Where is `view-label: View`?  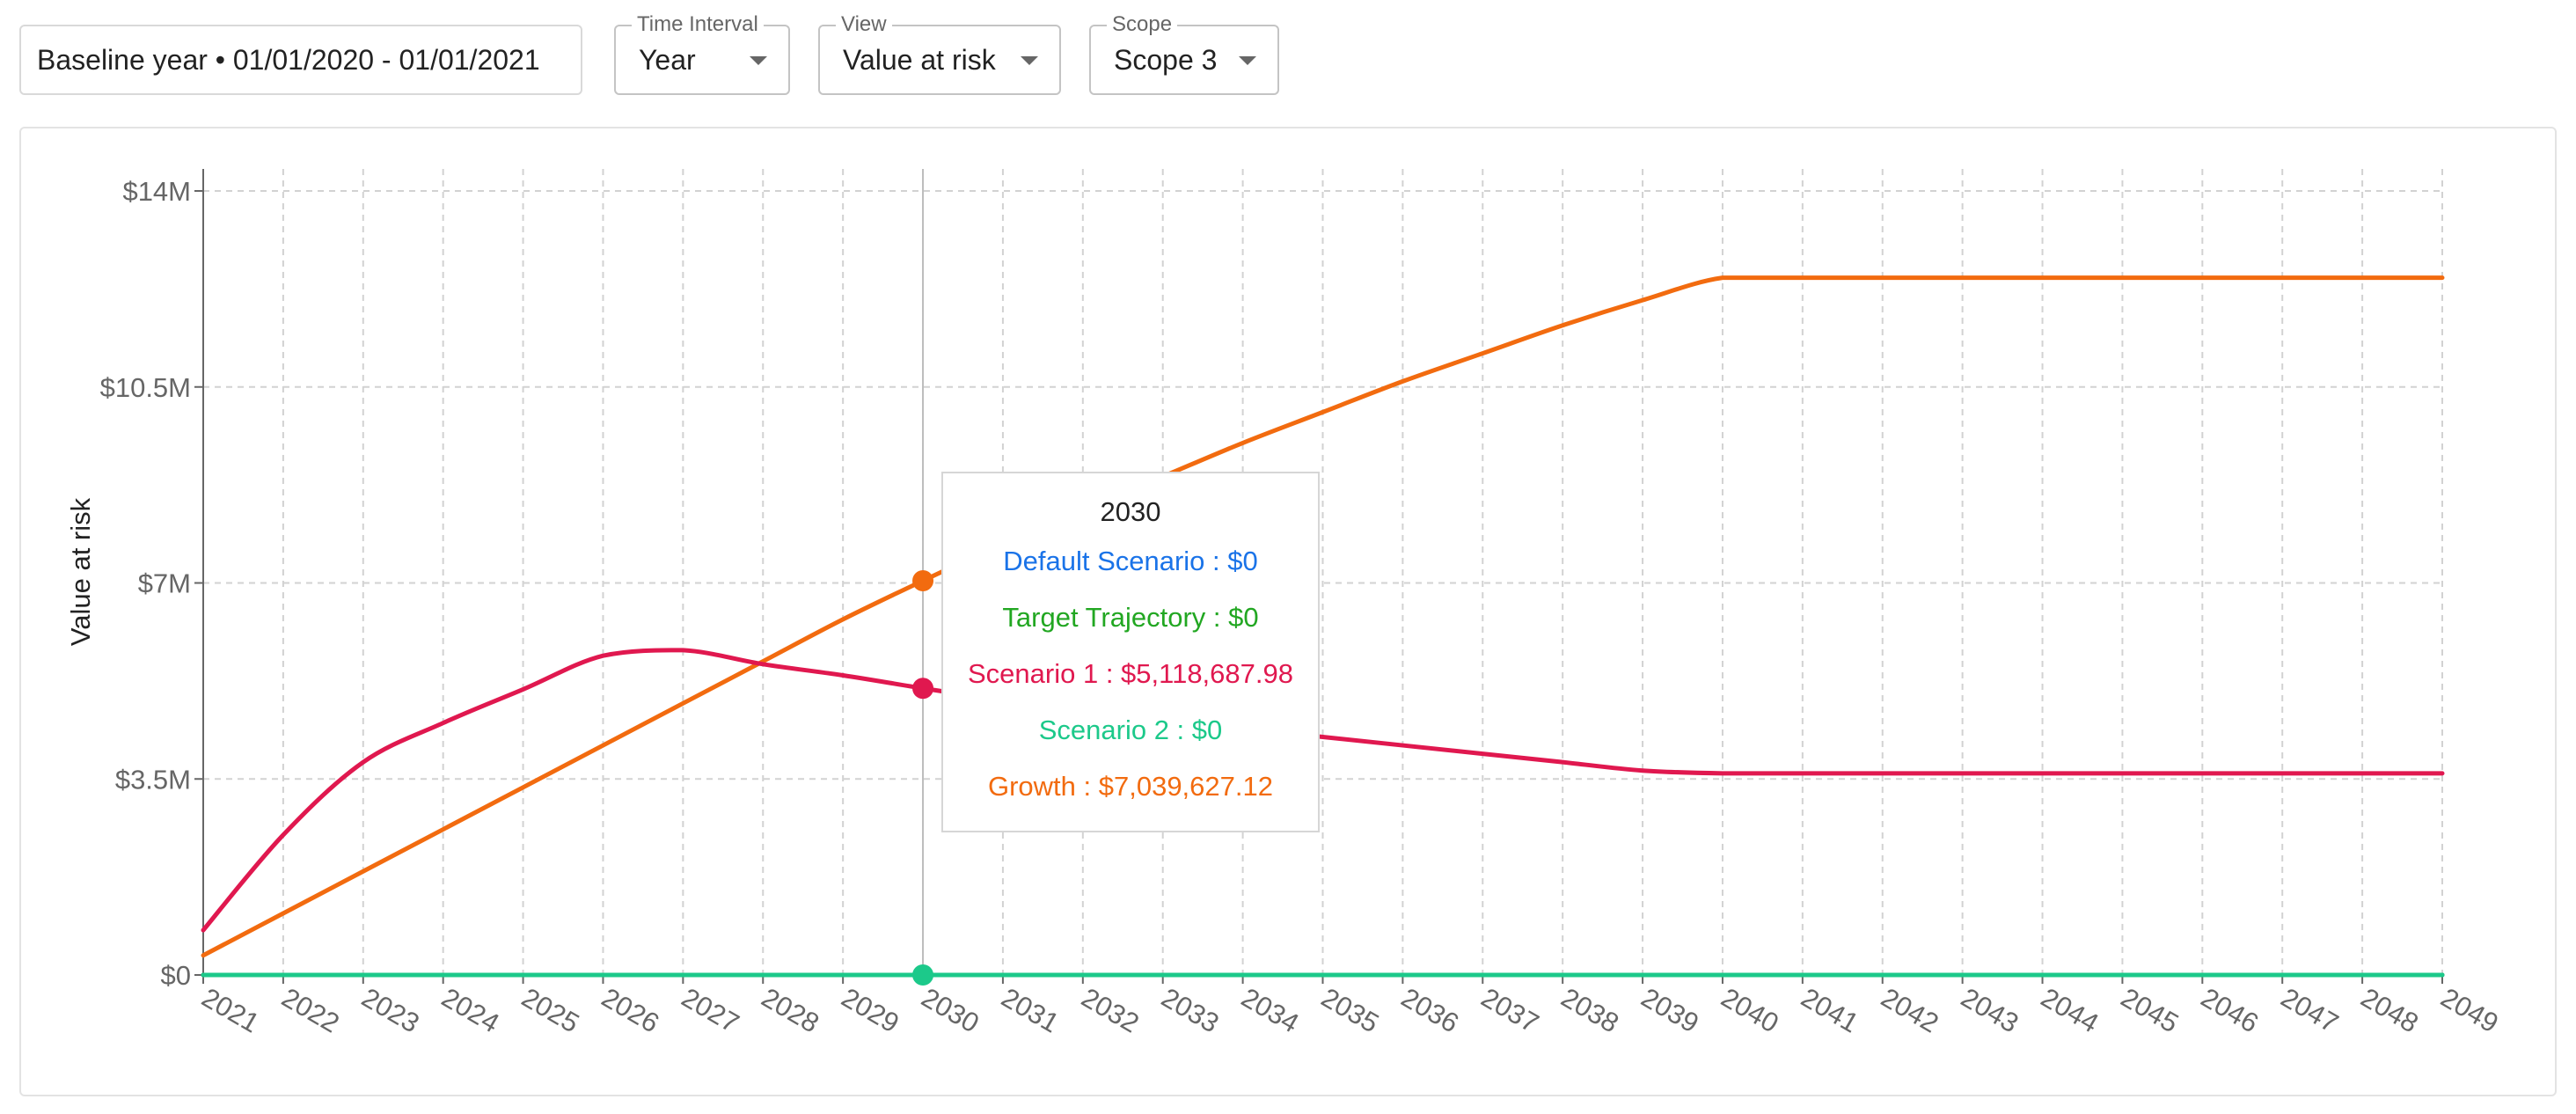
view-label: View is located at coordinates (864, 24).